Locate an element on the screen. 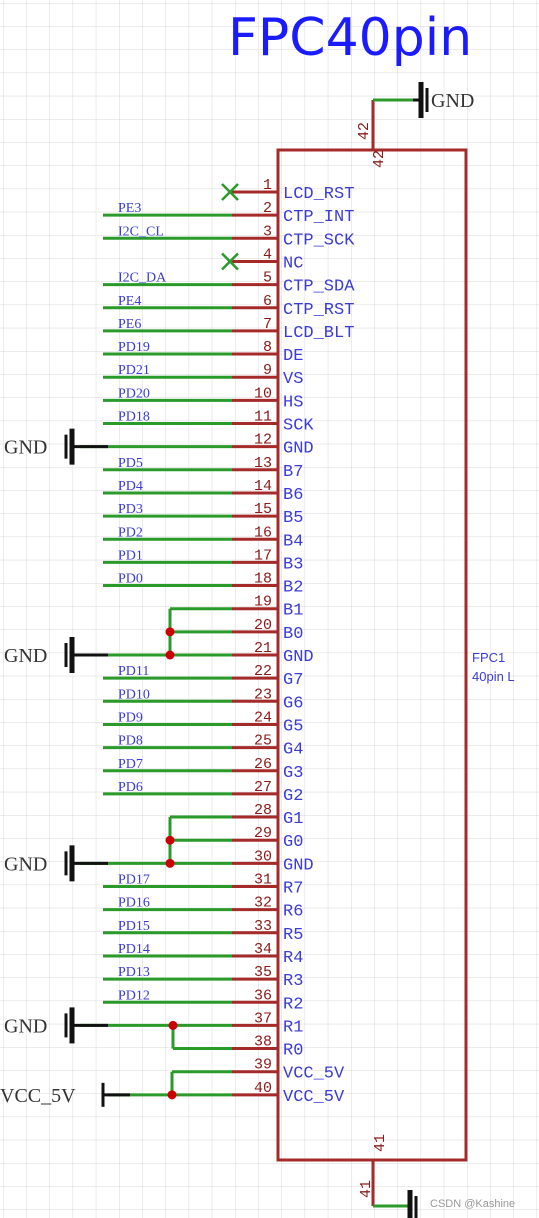 This screenshot has height=1218, width=539. net-label: PD3 is located at coordinates (130, 509).